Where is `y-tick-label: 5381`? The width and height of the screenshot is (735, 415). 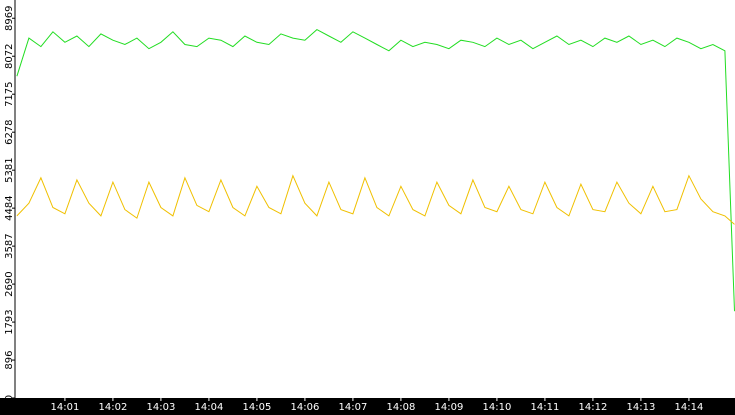
y-tick-label: 5381 is located at coordinates (9, 169).